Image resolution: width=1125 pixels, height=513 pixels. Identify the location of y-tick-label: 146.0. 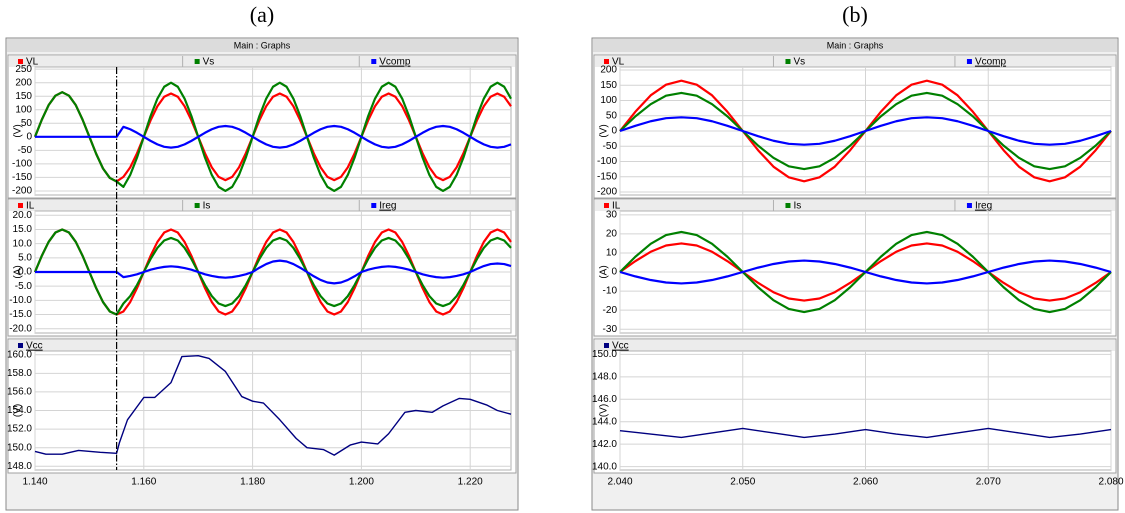
(604, 399).